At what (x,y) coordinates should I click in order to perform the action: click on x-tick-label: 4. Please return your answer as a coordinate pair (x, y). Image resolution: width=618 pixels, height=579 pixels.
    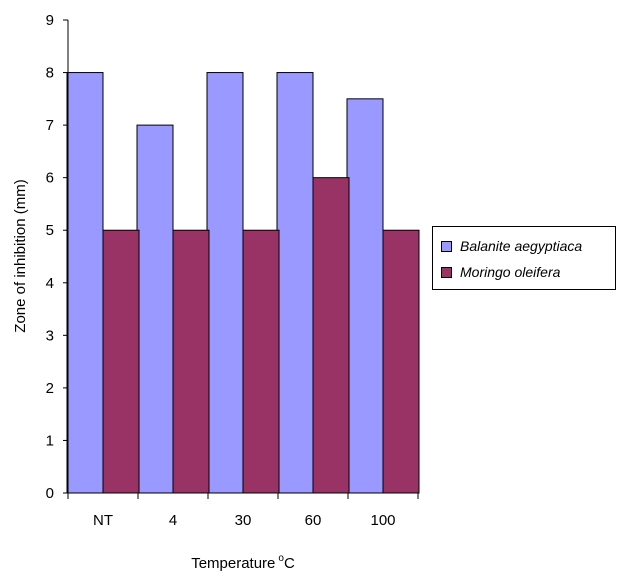
    Looking at the image, I should click on (173, 520).